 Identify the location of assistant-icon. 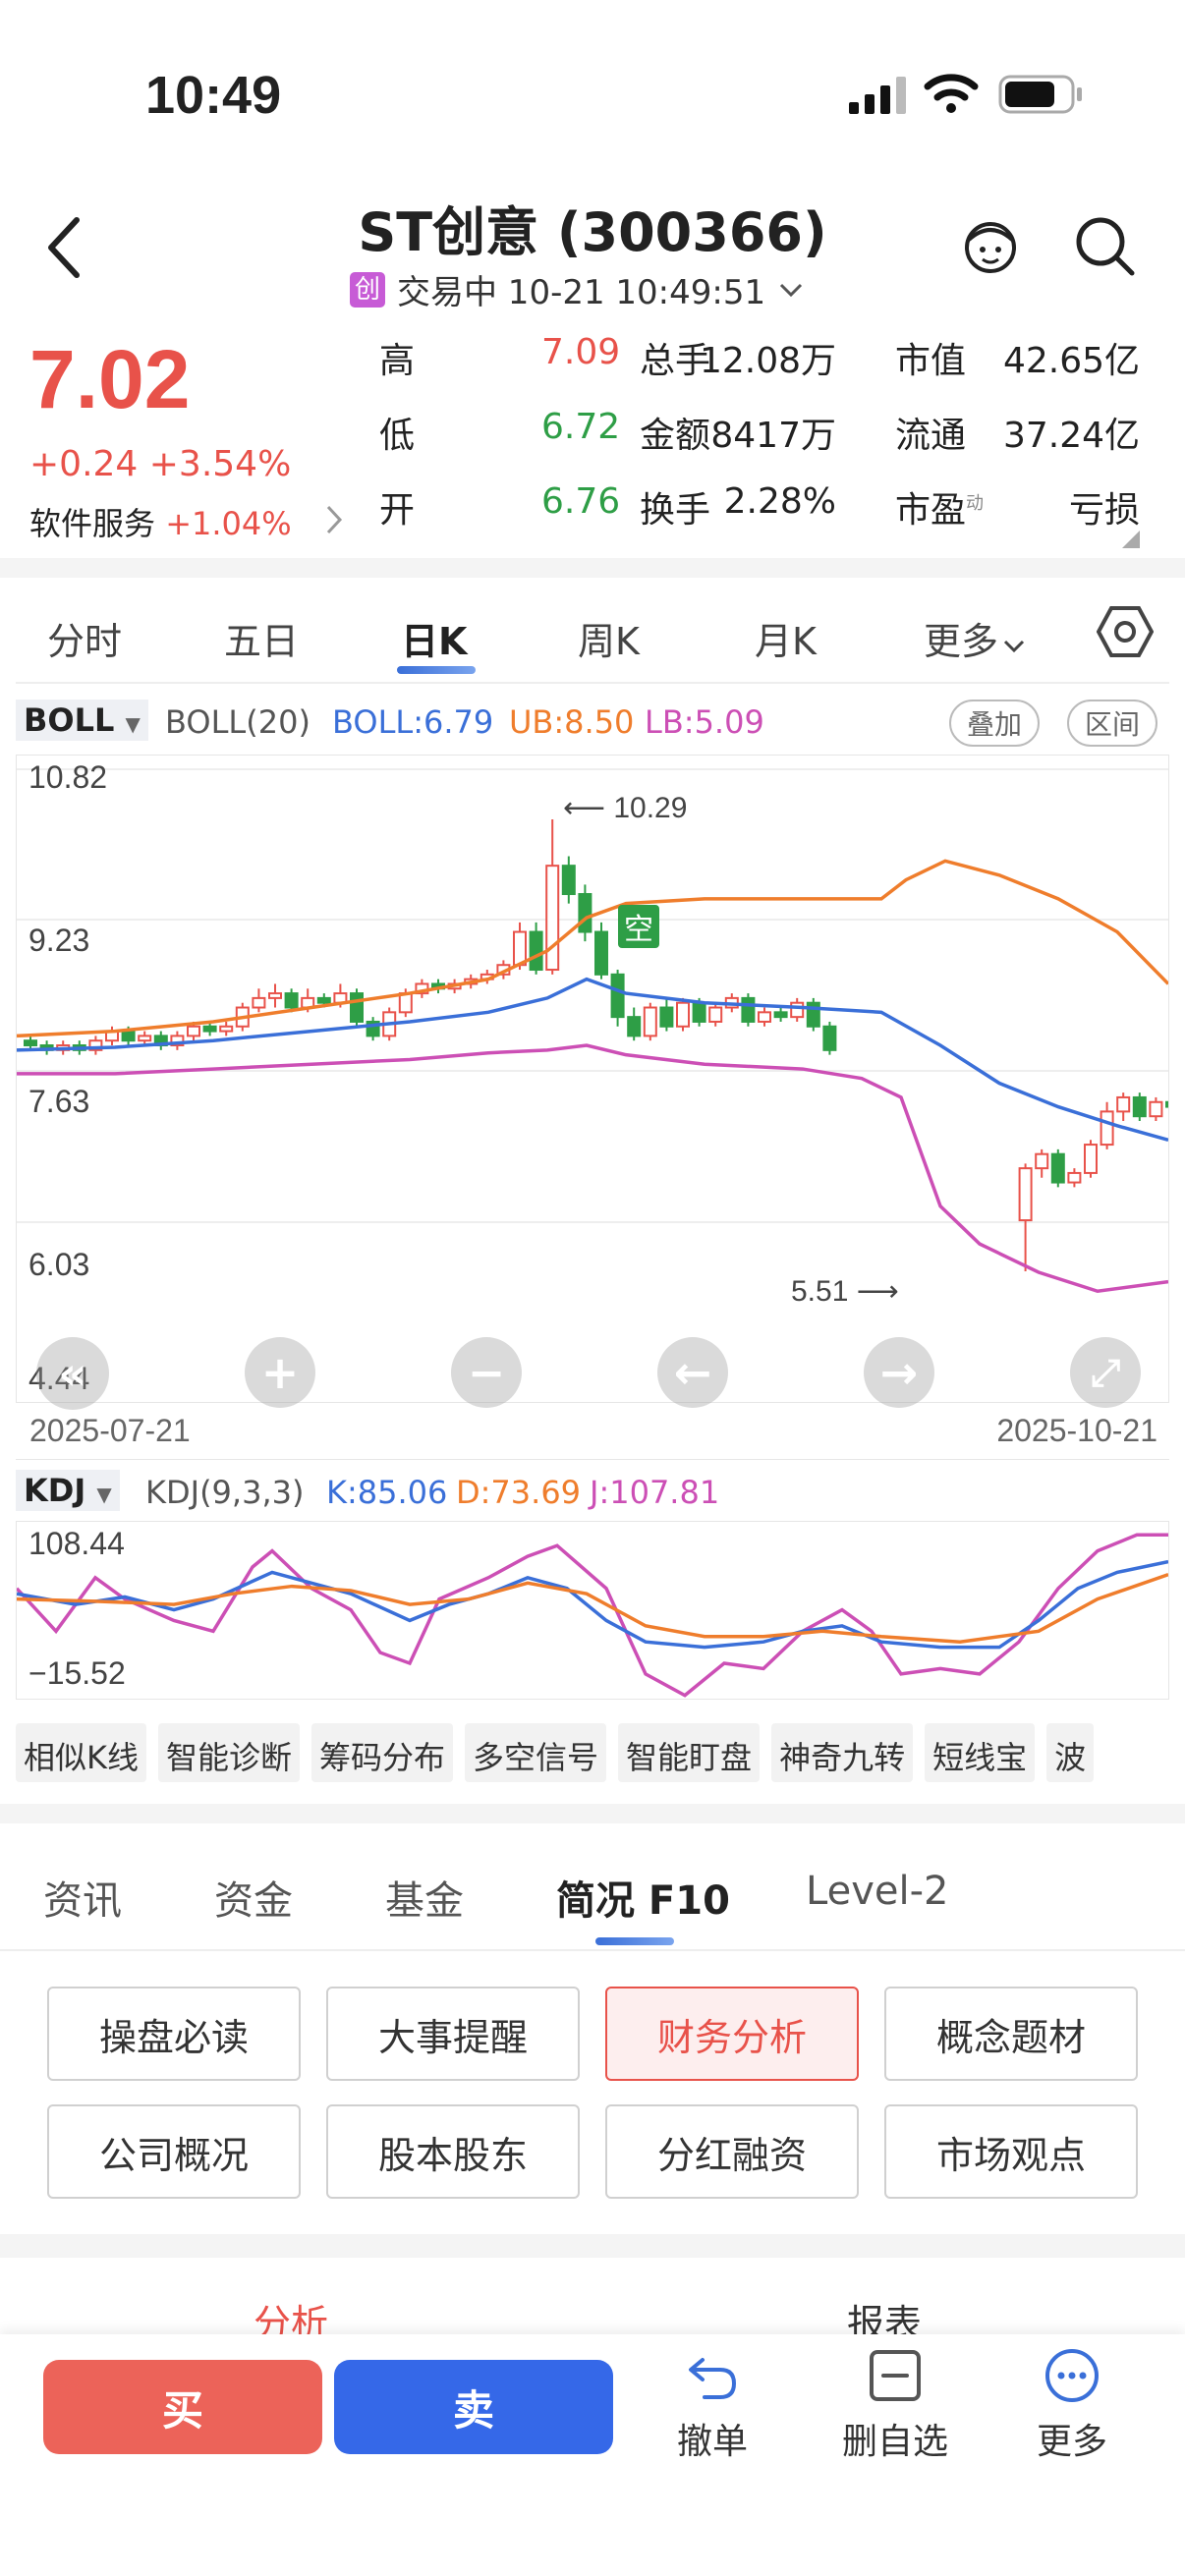
(991, 245).